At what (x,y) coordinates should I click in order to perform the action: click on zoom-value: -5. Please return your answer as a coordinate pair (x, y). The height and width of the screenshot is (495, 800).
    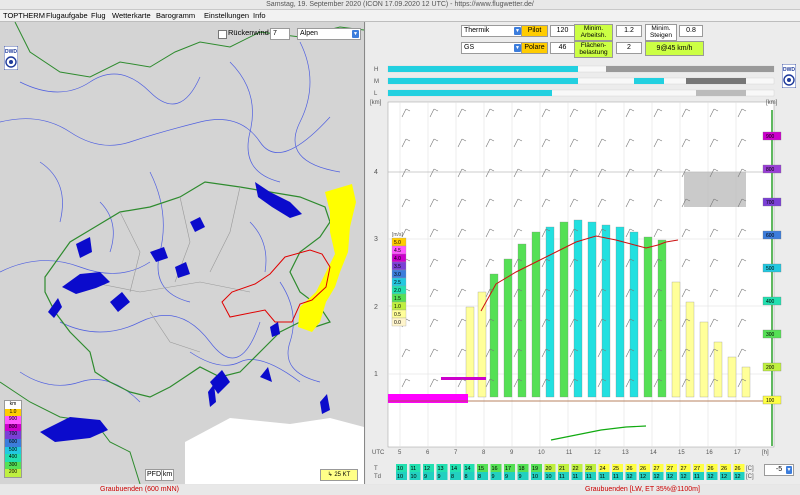
    Looking at the image, I should click on (779, 469).